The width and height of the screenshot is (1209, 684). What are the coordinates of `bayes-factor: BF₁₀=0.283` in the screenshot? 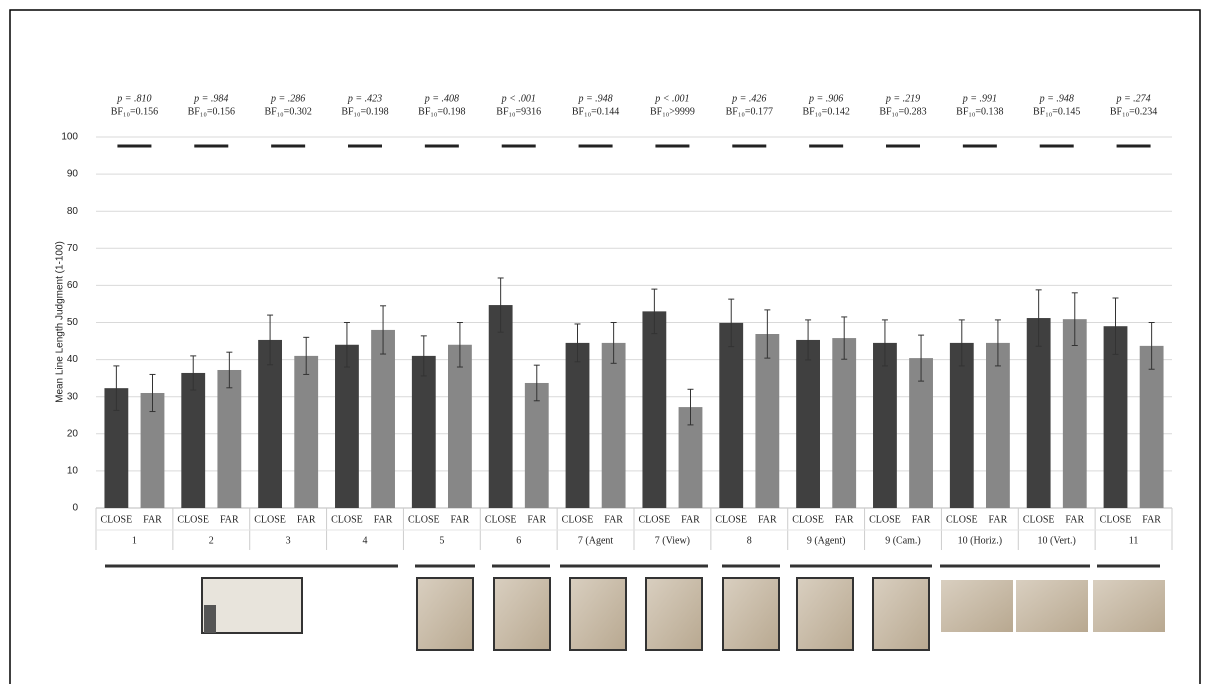 It's located at (902, 111).